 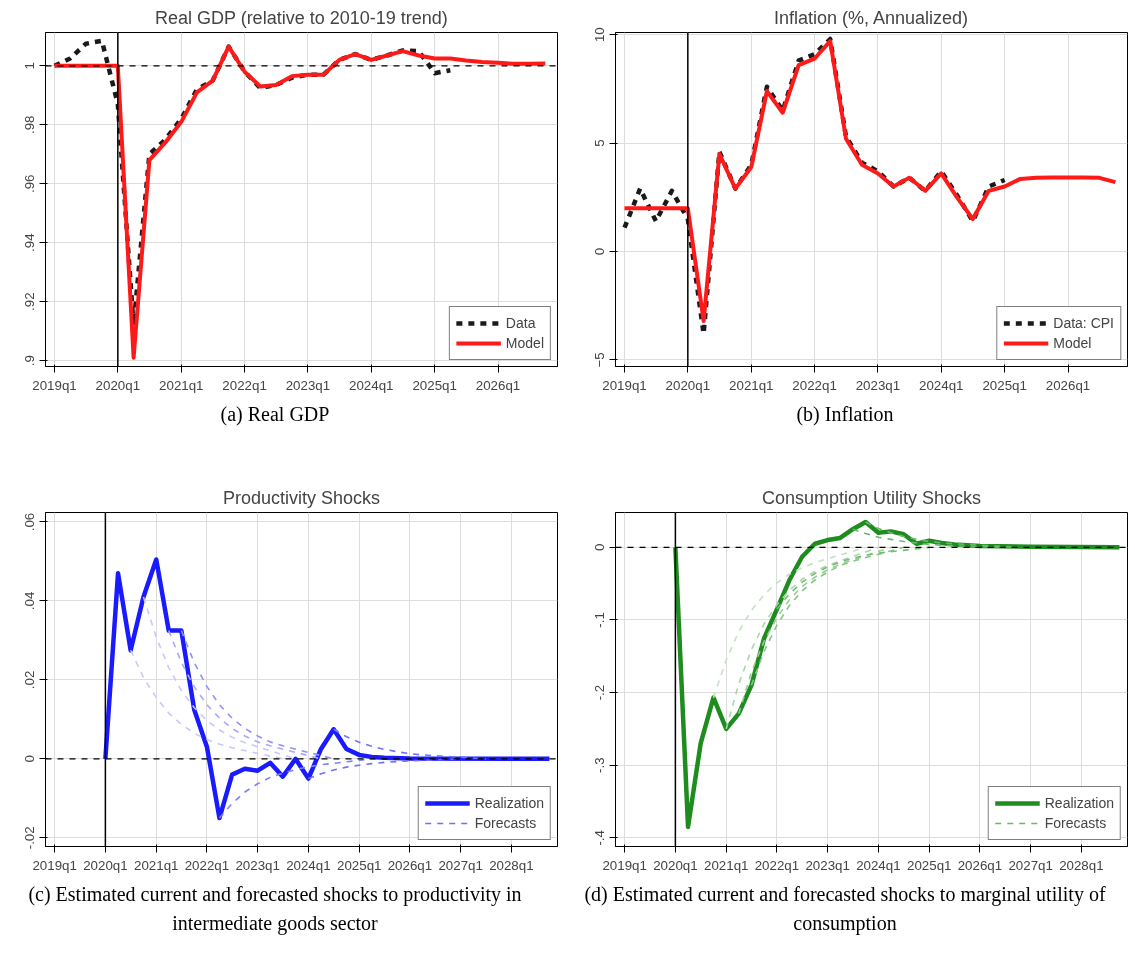 I want to click on y-tick-label: .92, so click(x=30, y=301).